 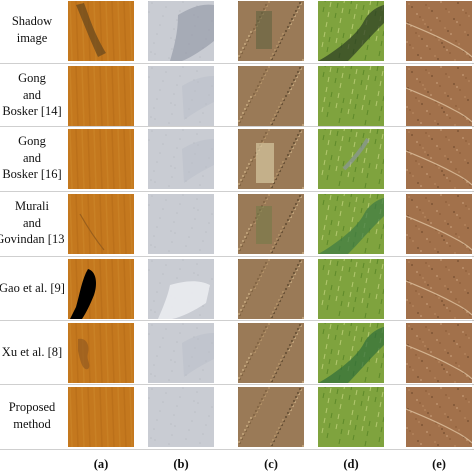 I want to click on image-cell-row4-col-d, so click(x=351, y=289).